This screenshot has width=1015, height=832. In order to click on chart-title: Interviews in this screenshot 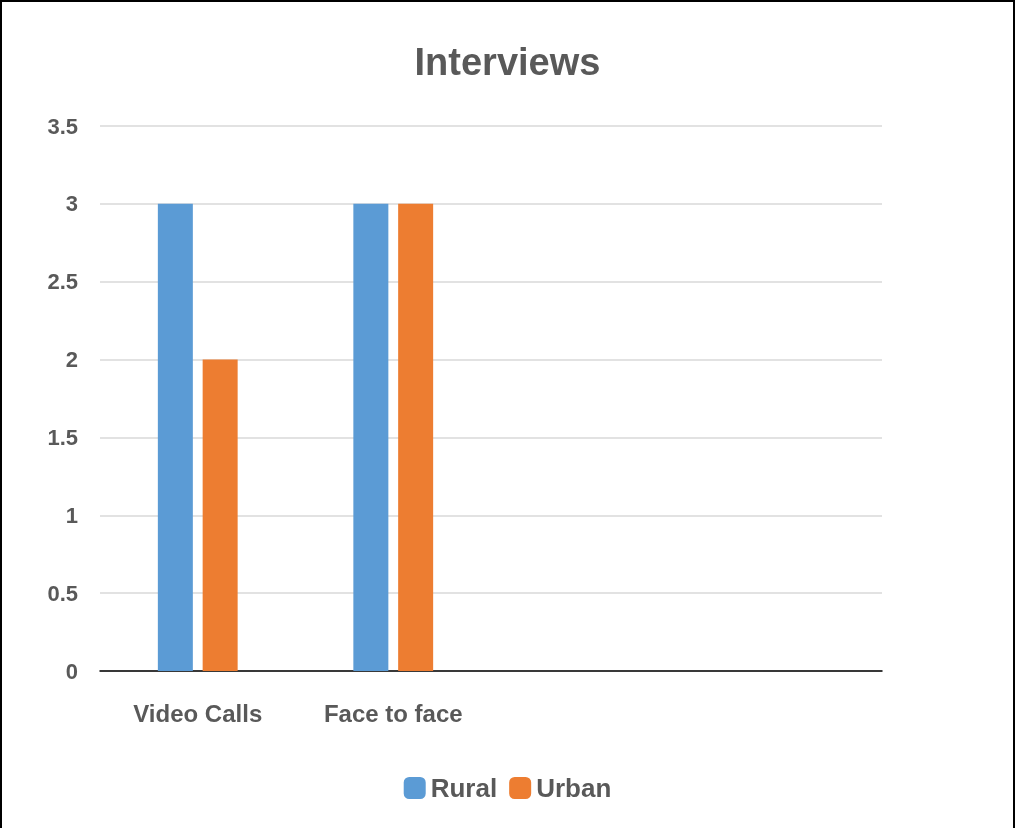, I will do `click(507, 62)`.